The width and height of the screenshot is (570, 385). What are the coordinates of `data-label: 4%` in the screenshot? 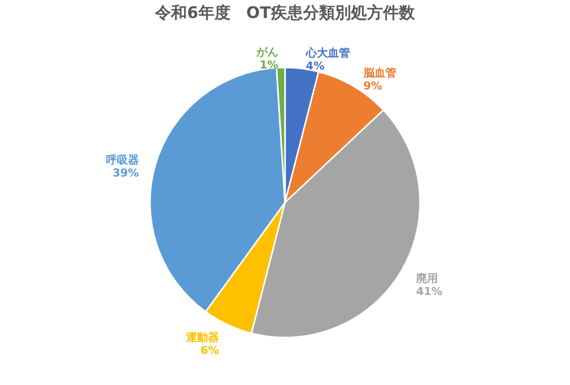 It's located at (315, 66).